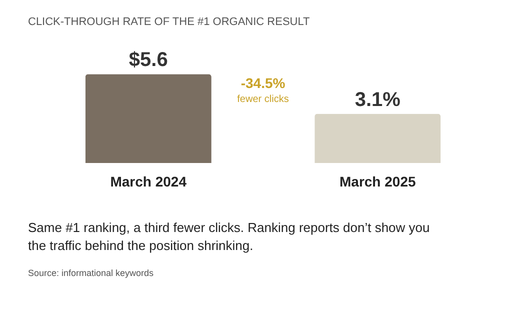  What do you see at coordinates (263, 99) in the screenshot?
I see `annotation: fewer clicks` at bounding box center [263, 99].